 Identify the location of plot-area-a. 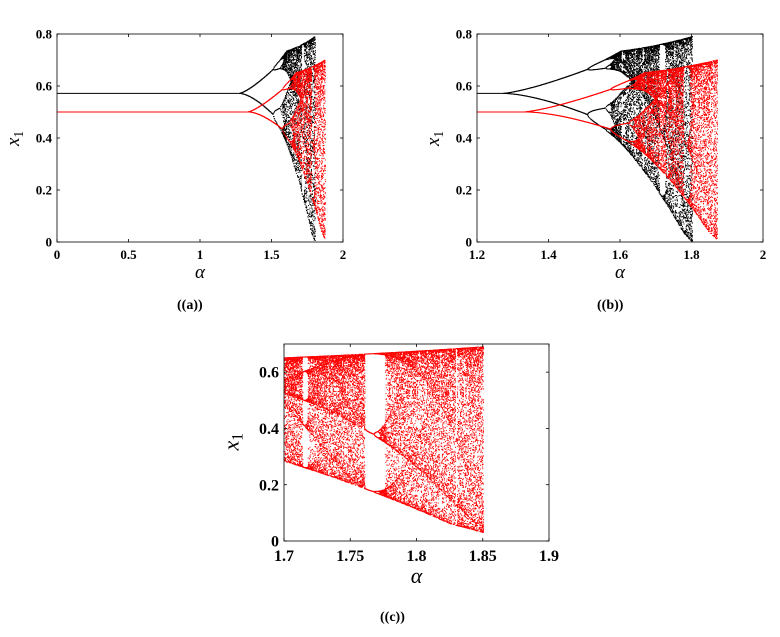
(191, 138).